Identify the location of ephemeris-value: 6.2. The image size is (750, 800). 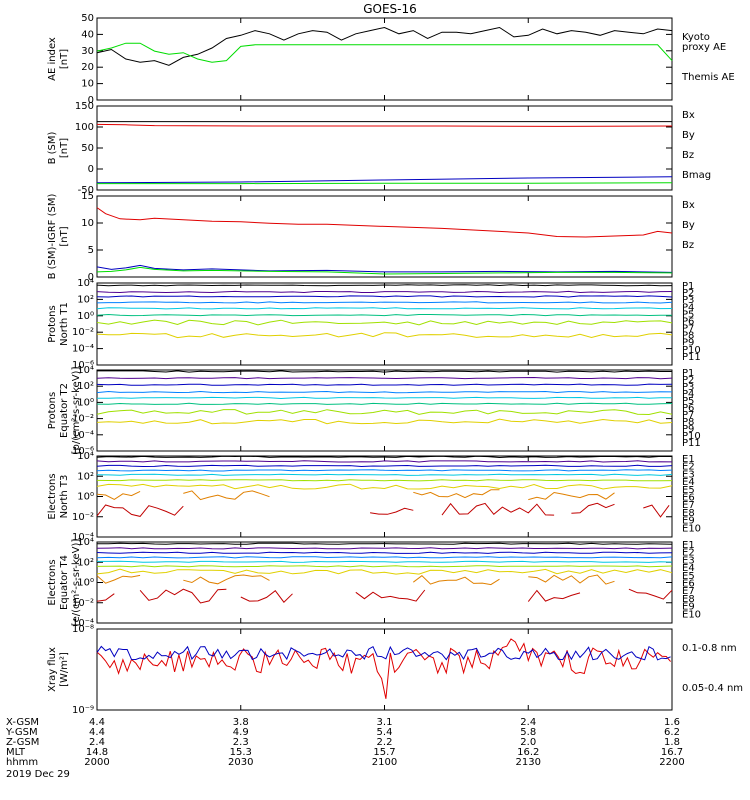
(672, 732).